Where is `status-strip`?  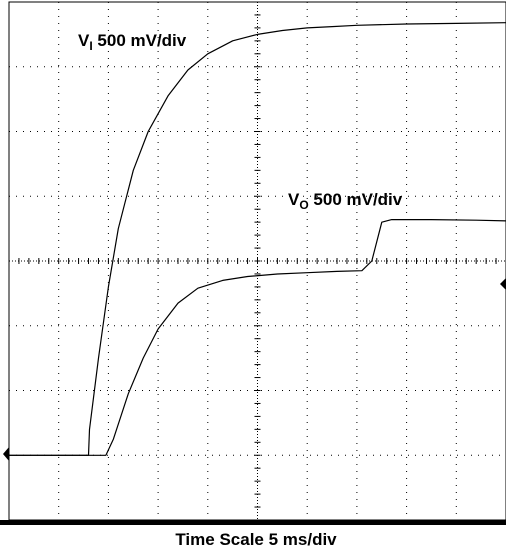 status-strip is located at coordinates (253, 522).